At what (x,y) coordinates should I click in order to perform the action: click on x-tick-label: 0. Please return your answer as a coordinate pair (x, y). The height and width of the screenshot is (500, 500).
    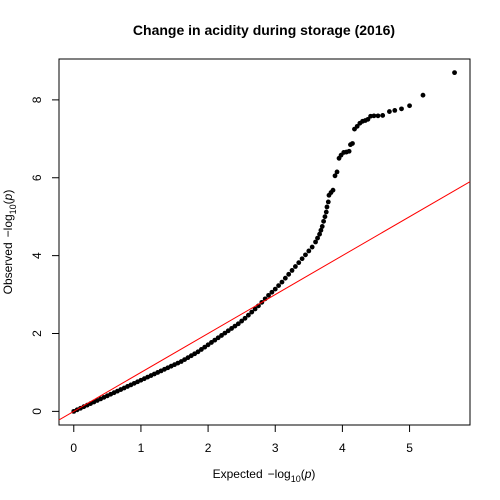
    Looking at the image, I should click on (73, 448).